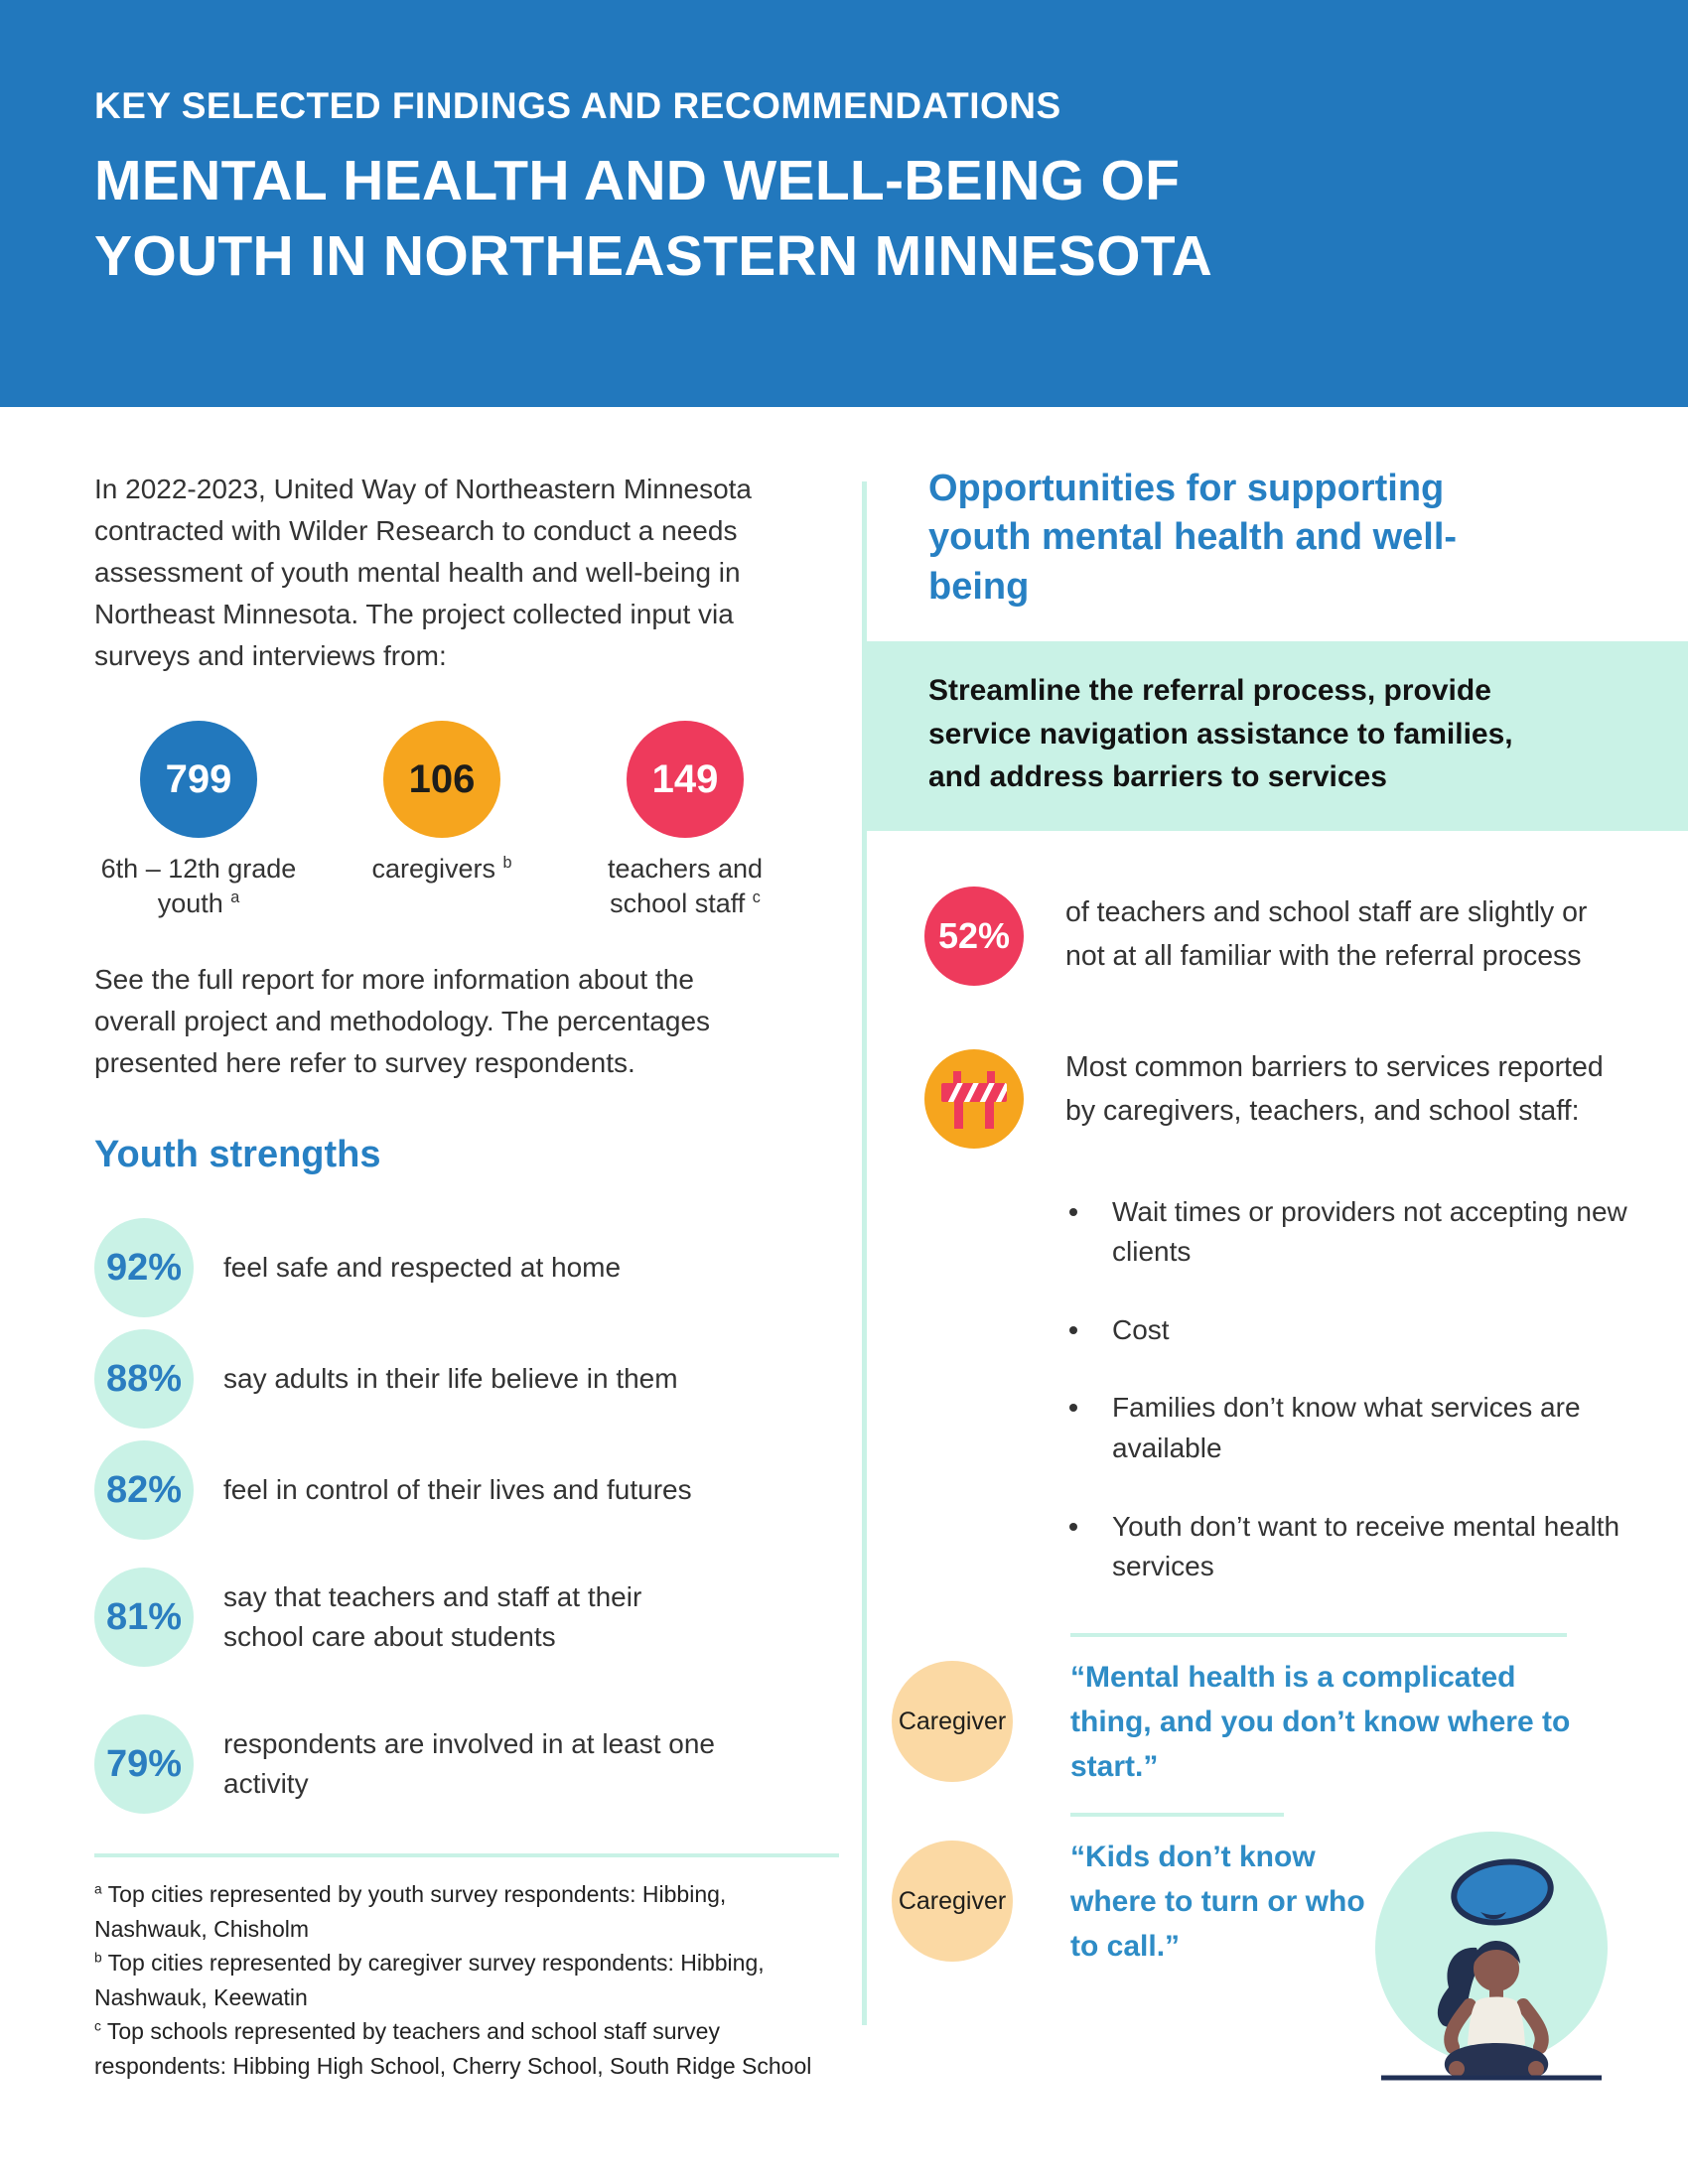  Describe the element at coordinates (1493, 1961) in the screenshot. I see `girl-meditating-illustration` at that location.